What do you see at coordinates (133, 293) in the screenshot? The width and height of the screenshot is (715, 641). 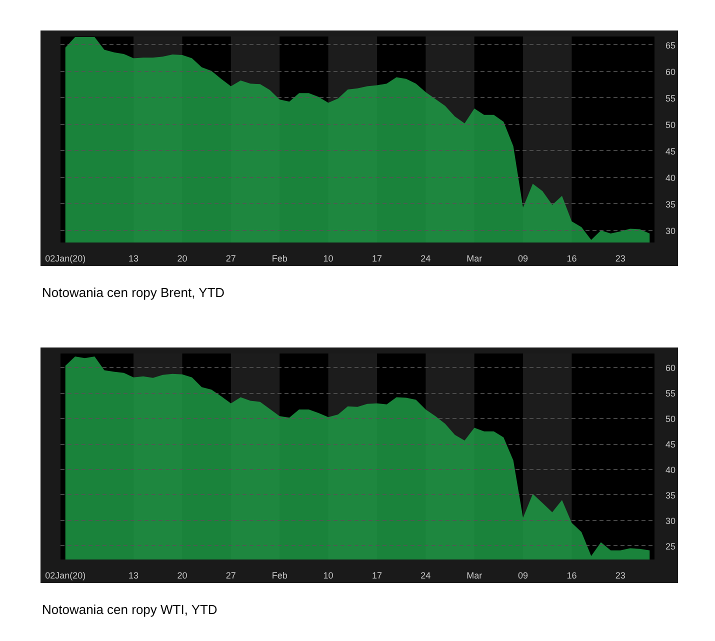 I see `text: Notowania cen ropy Brent, YTD` at bounding box center [133, 293].